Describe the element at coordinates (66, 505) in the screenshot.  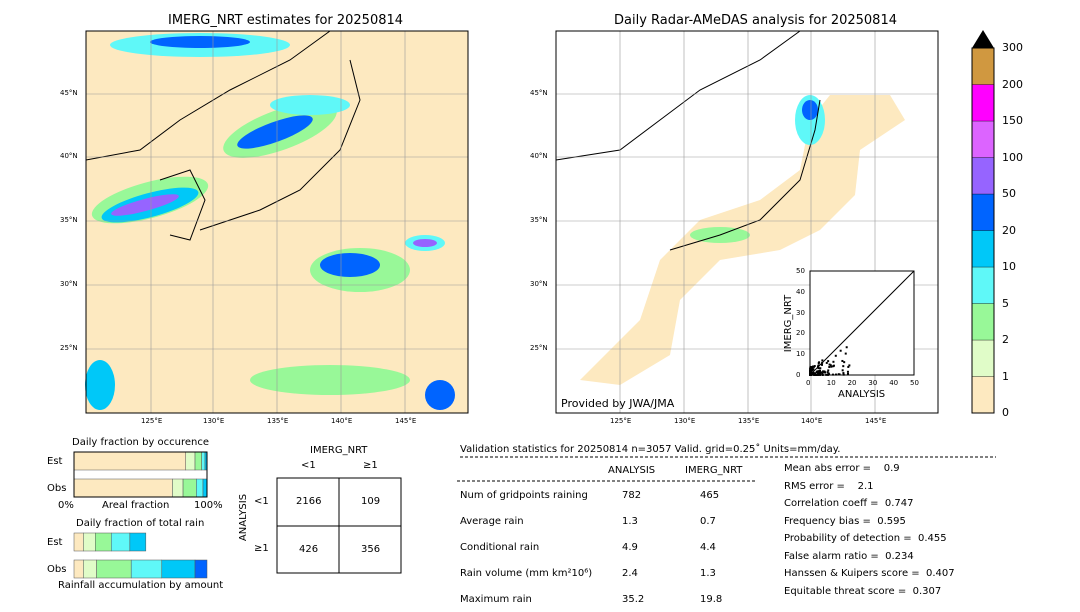
I see `occ-x0: 0%` at that location.